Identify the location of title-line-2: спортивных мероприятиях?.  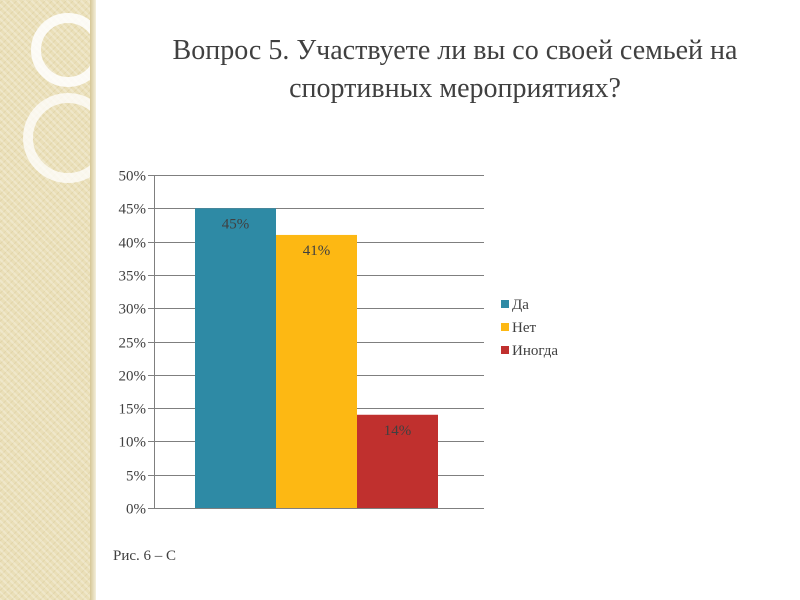
(455, 88).